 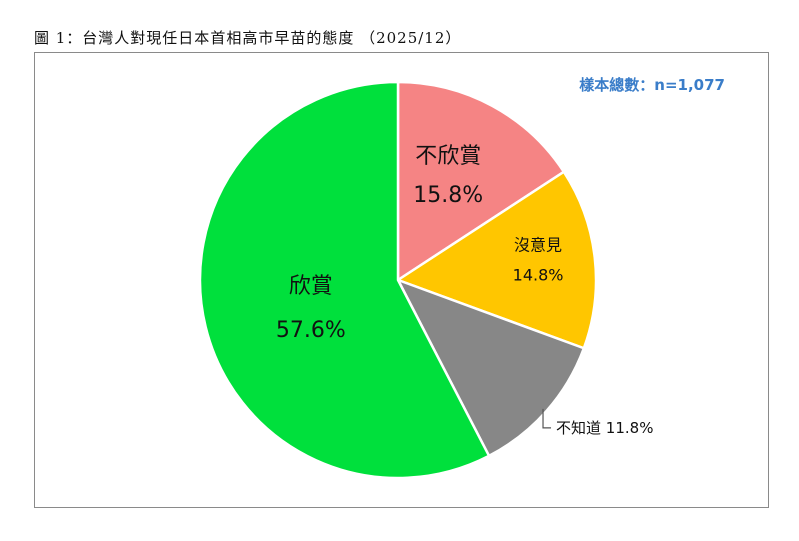 What do you see at coordinates (481, 181) in the screenshot?
I see `pie-slice-not-appreciate` at bounding box center [481, 181].